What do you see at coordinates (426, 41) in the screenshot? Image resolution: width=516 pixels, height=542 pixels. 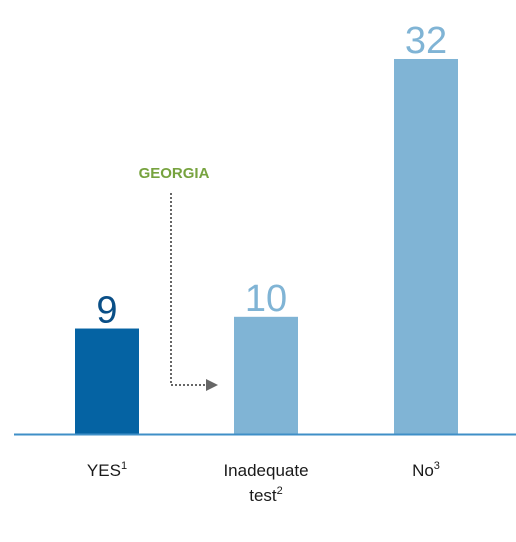 I see `bar-value-label-2: 32` at bounding box center [426, 41].